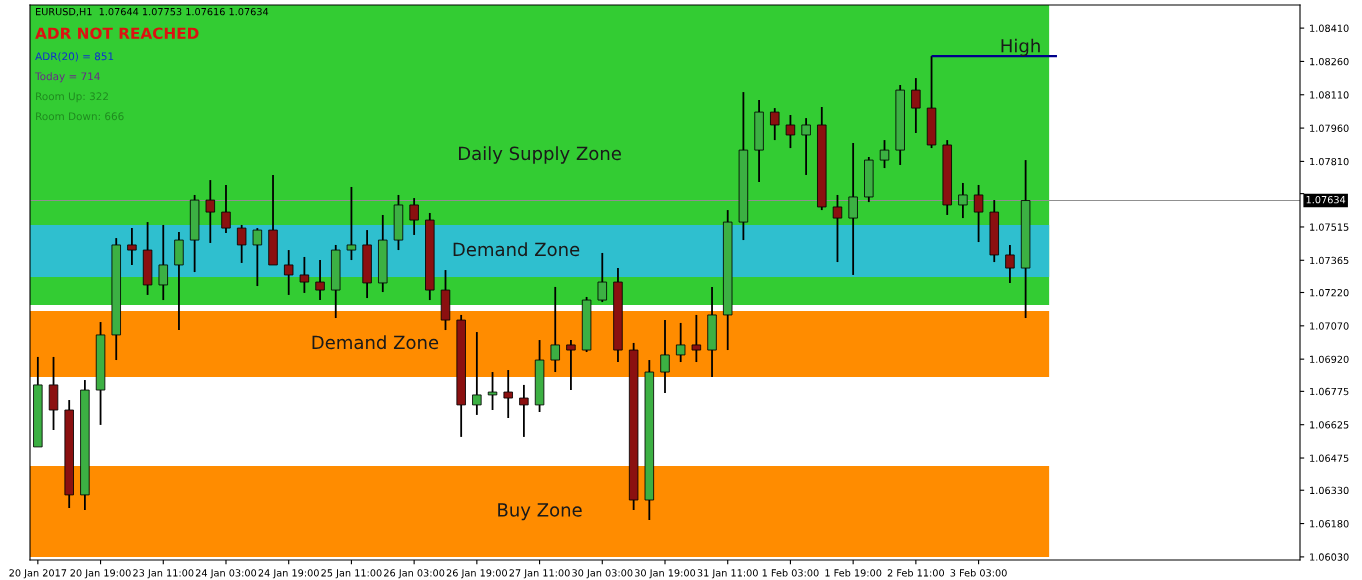 This screenshot has width=1362, height=580. Describe the element at coordinates (1329, 128) in the screenshot. I see `y-tick-label: 1.07960` at that location.